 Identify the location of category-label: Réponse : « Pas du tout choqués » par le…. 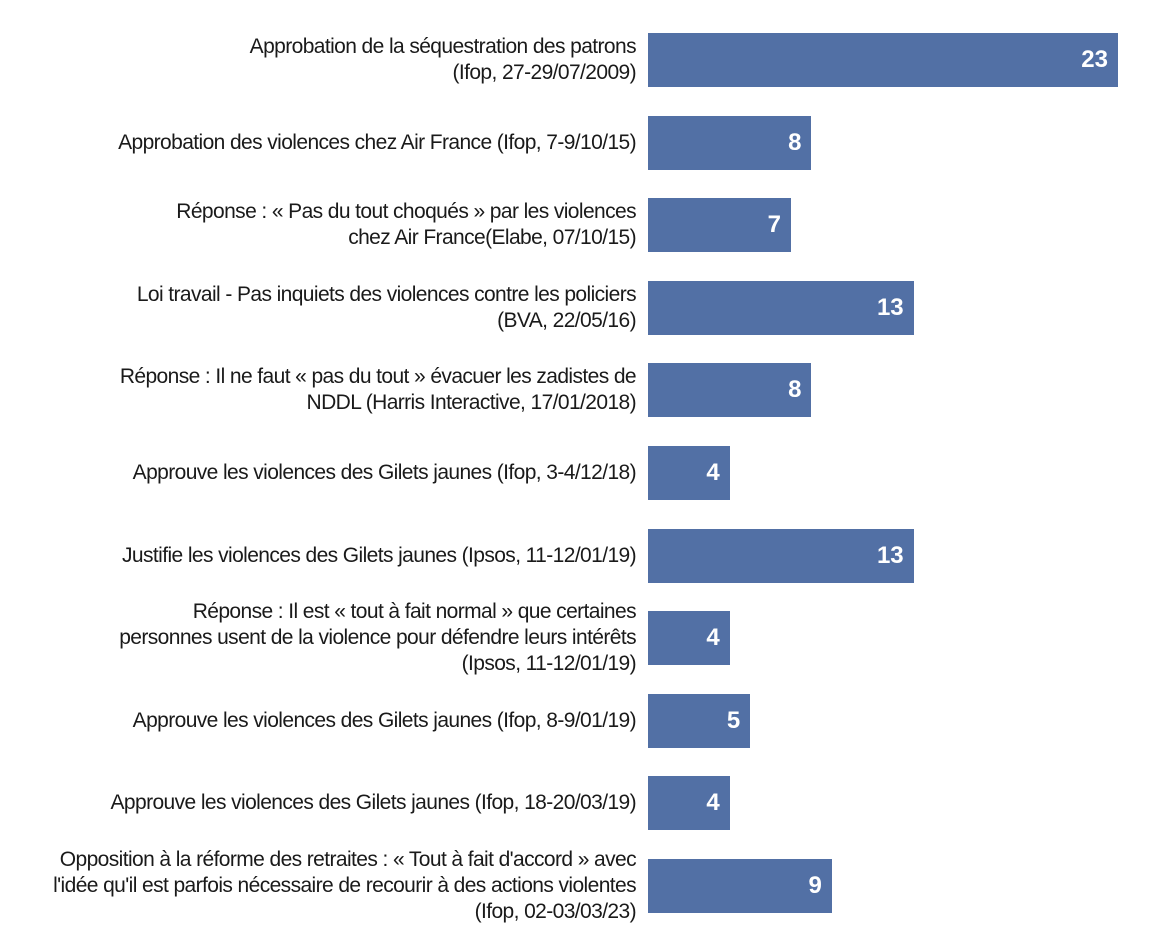
(406, 225).